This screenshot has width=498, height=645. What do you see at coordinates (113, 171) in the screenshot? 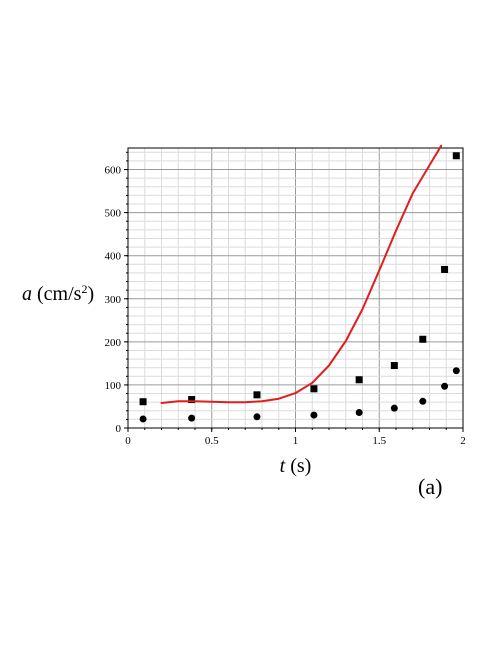
I see `y-tick-label: 600` at bounding box center [113, 171].